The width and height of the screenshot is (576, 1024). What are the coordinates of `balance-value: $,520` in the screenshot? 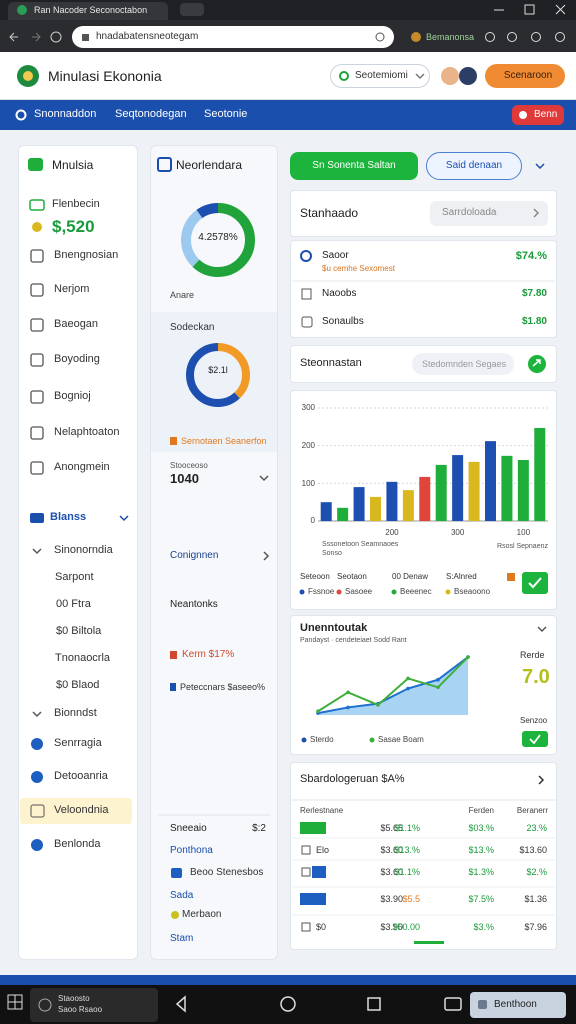 It's located at (73, 226).